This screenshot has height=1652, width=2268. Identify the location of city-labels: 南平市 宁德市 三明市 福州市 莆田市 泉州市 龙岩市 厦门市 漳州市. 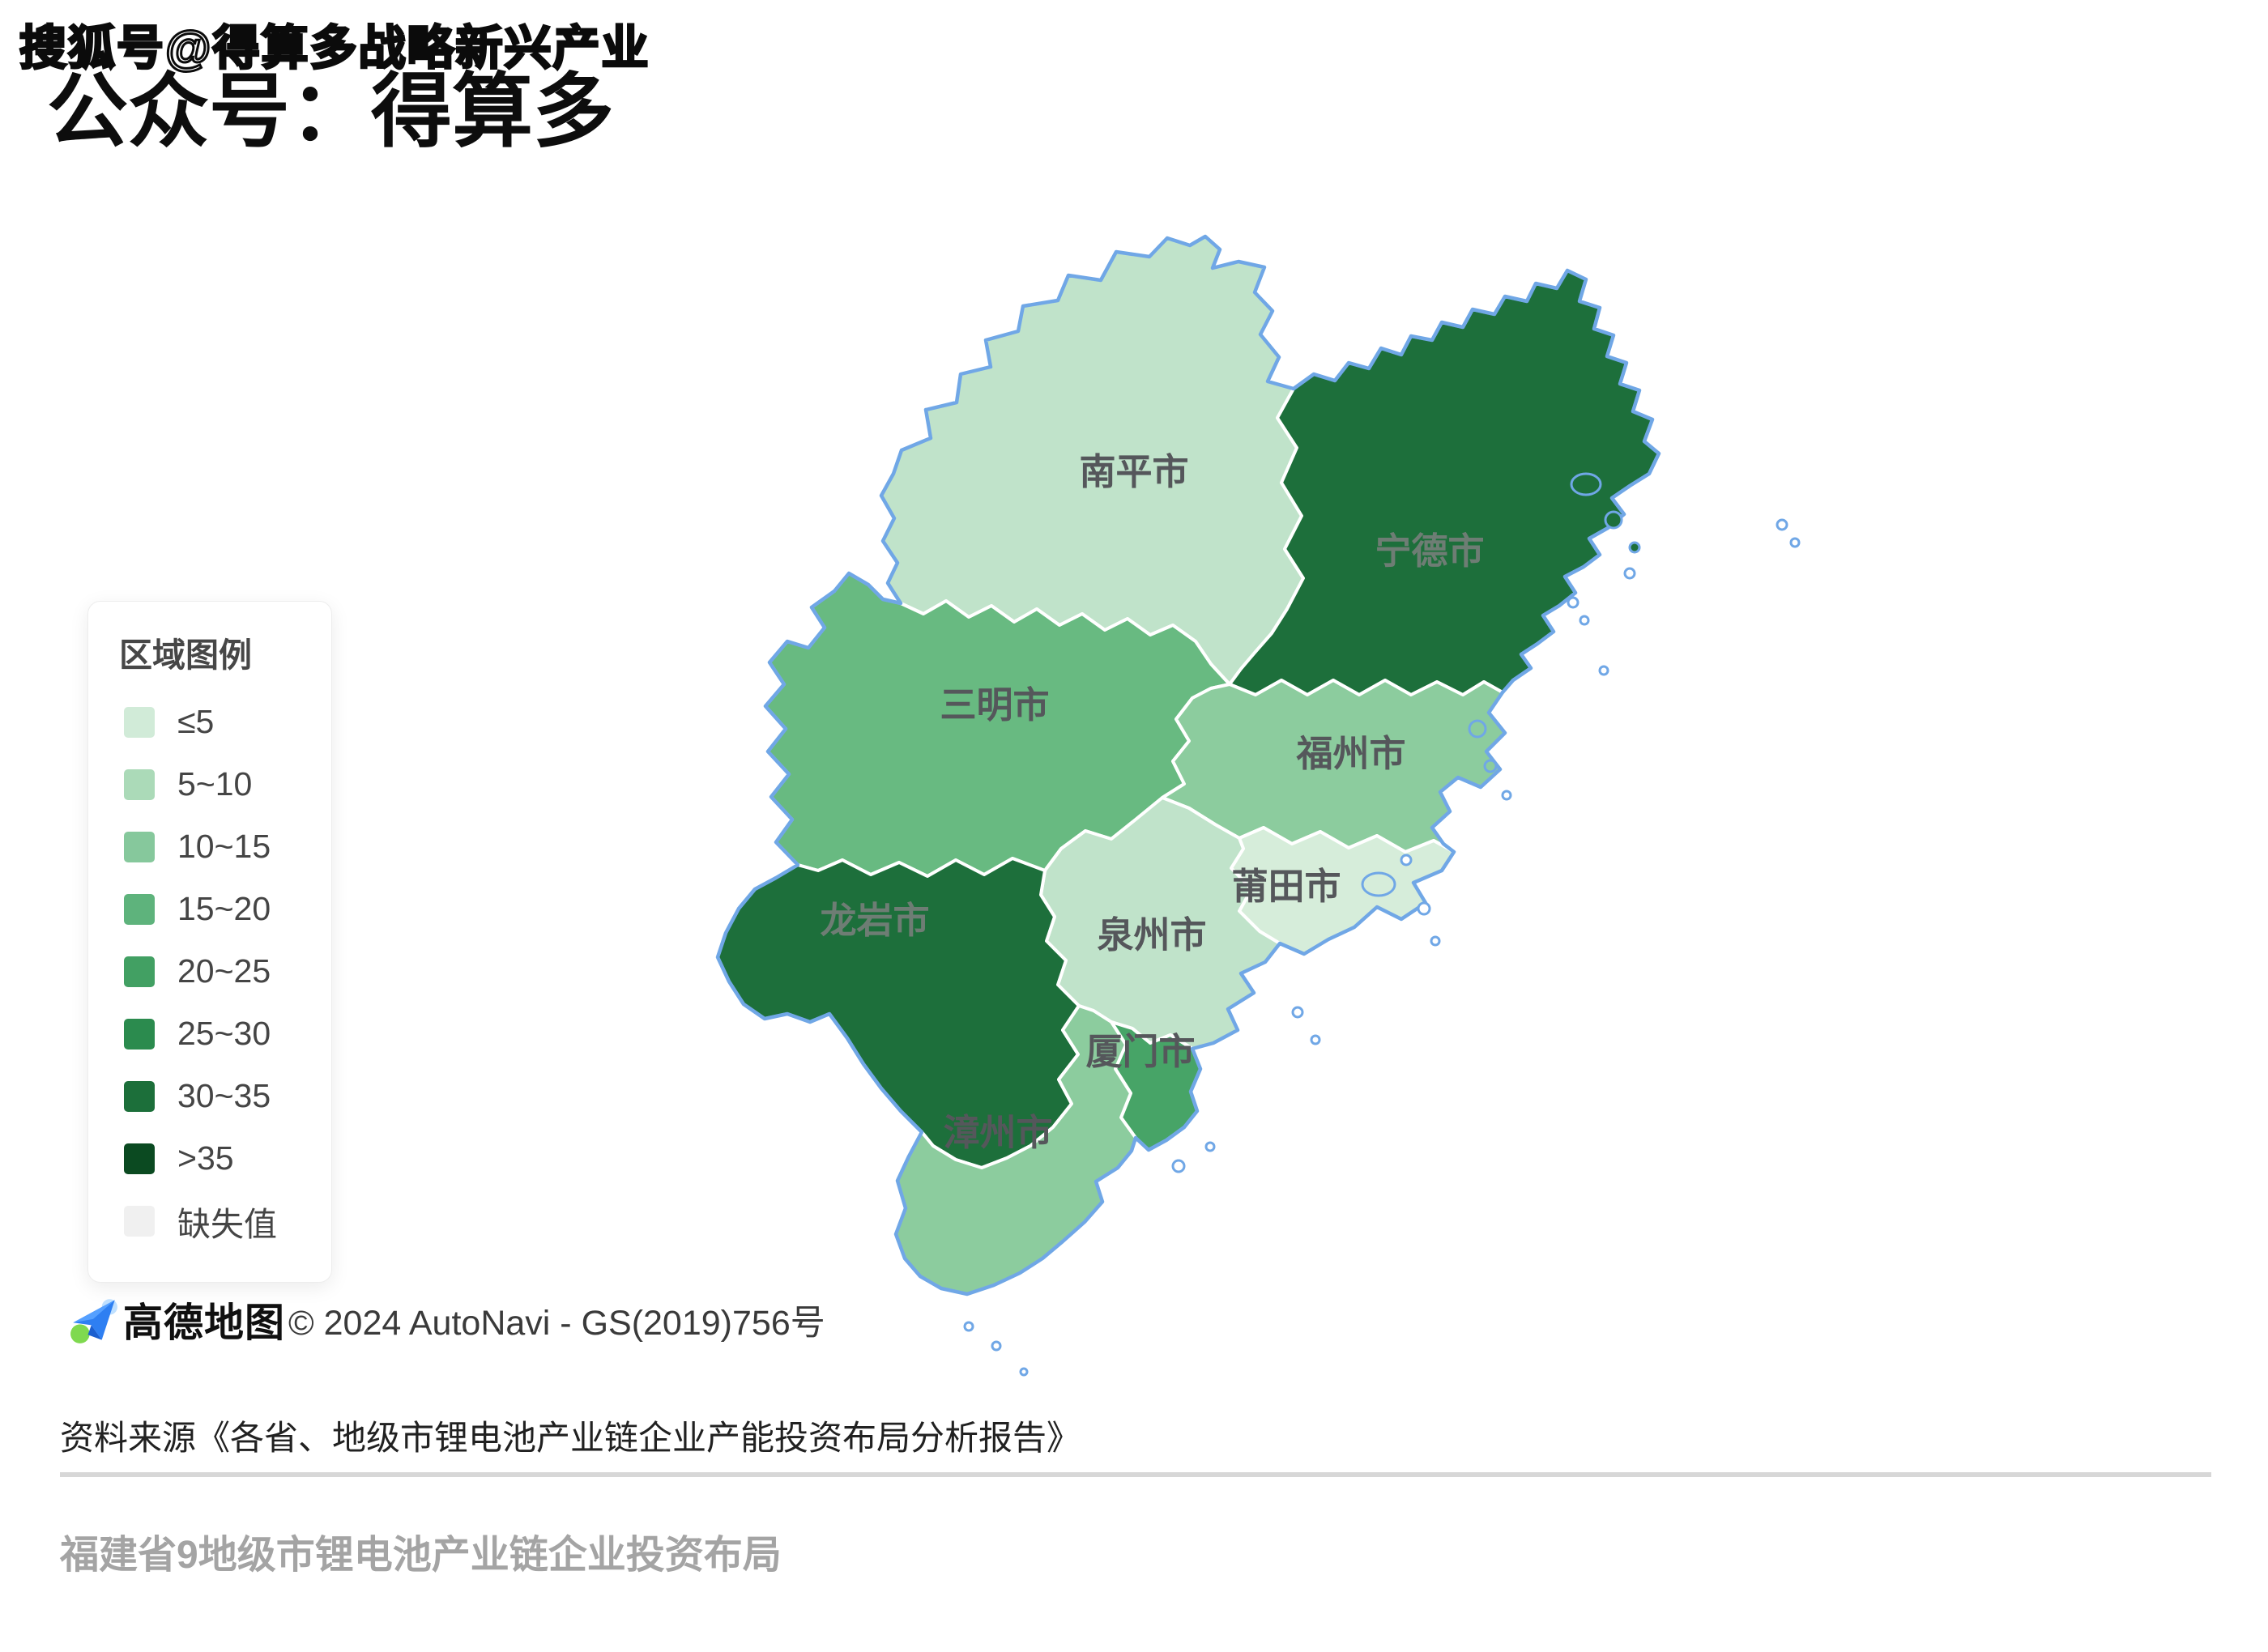
(1152, 802).